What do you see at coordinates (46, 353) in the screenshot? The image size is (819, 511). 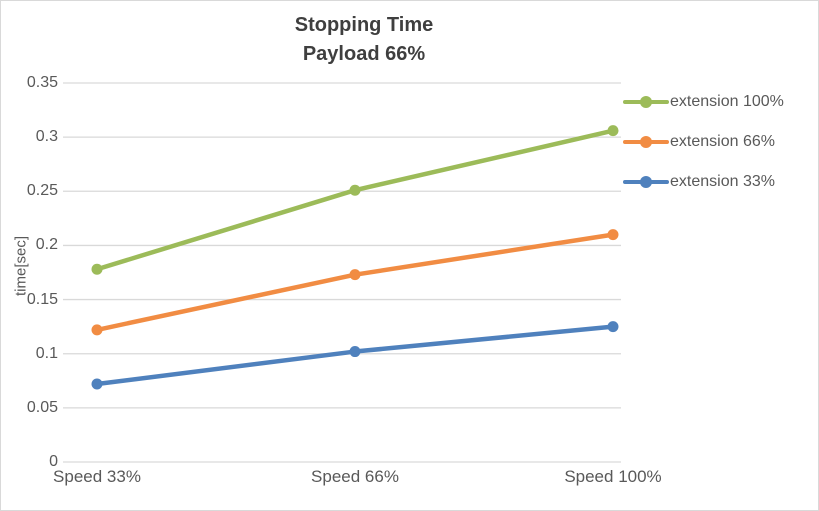 I see `y-tick-label: 0.1` at bounding box center [46, 353].